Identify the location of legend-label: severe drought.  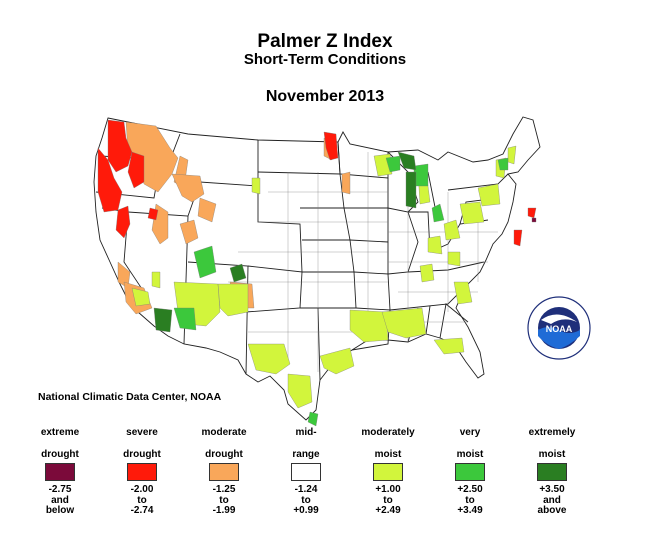
(142, 443).